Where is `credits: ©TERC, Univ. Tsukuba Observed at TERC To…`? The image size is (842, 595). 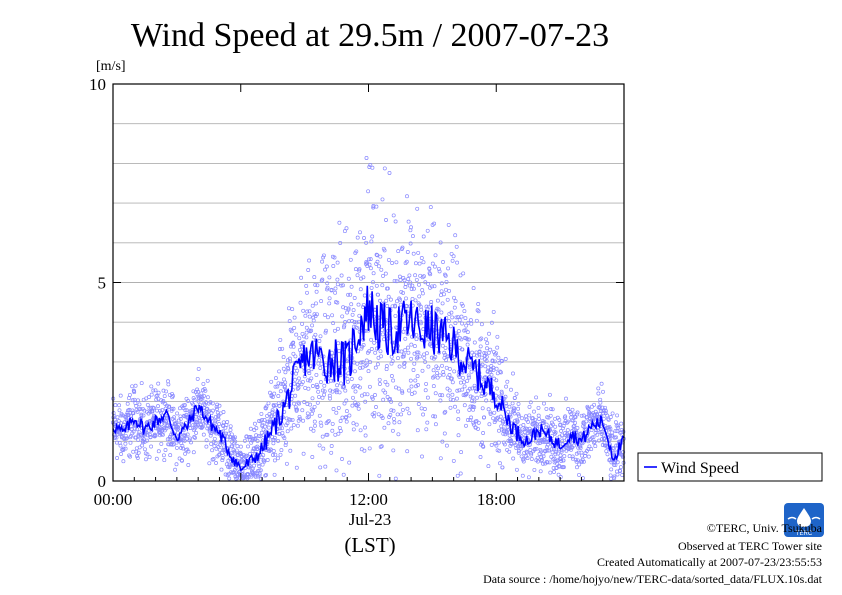
credits: ©TERC, Univ. Tsukuba Observed at TERC To… is located at coordinates (653, 553).